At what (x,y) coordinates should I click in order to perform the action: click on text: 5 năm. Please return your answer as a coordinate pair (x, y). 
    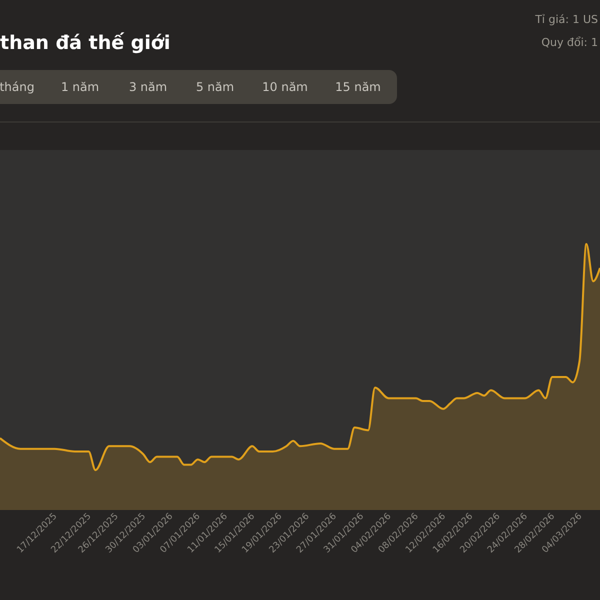
    Looking at the image, I should click on (215, 87).